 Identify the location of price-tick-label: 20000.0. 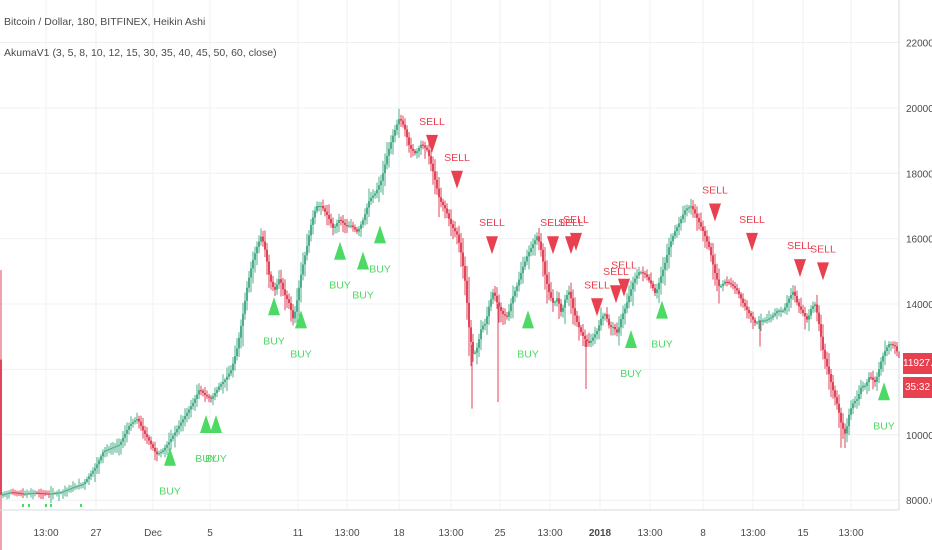
(919, 109).